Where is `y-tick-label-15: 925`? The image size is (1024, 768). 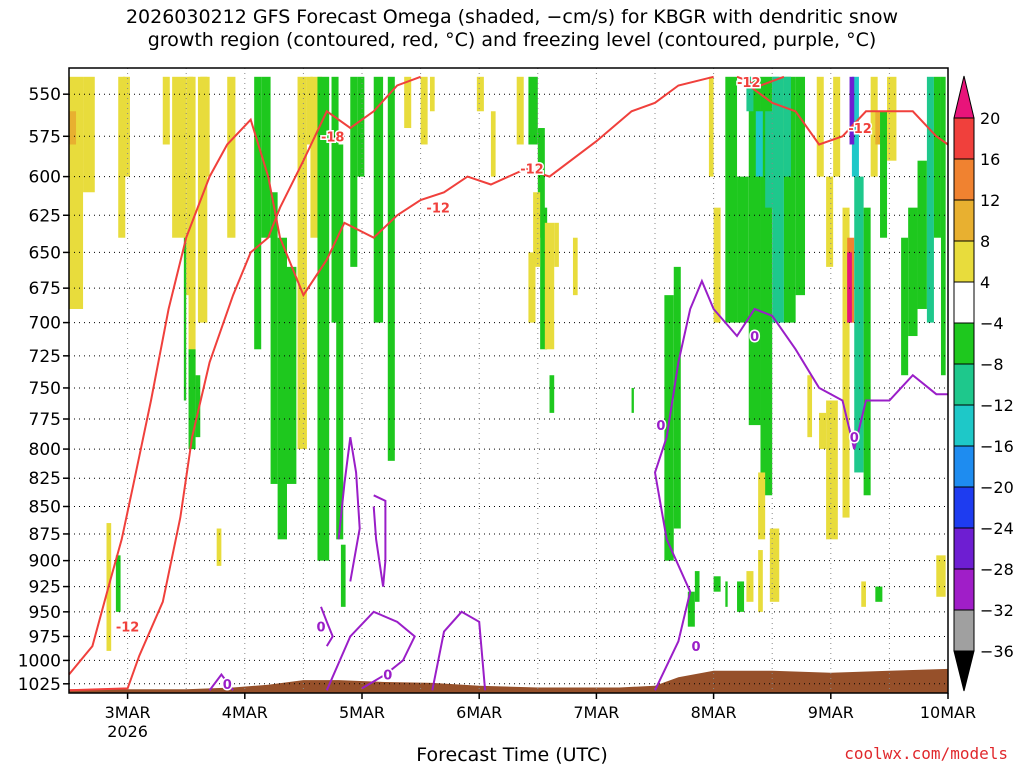
y-tick-label-15: 925 is located at coordinates (45, 588).